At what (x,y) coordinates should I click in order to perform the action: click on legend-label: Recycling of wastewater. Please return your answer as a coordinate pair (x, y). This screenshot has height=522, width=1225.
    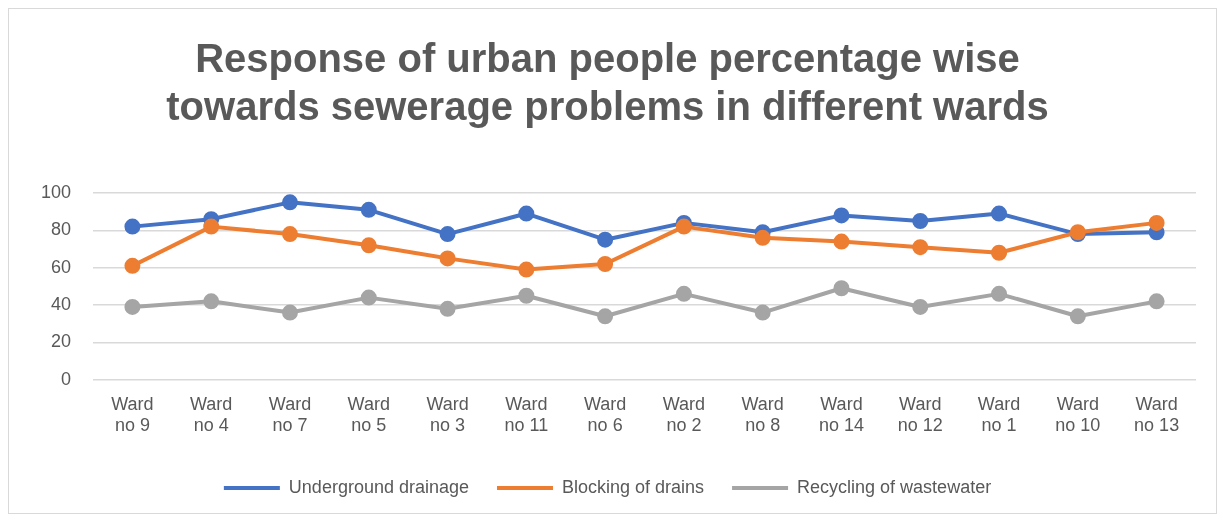
    Looking at the image, I should click on (894, 486).